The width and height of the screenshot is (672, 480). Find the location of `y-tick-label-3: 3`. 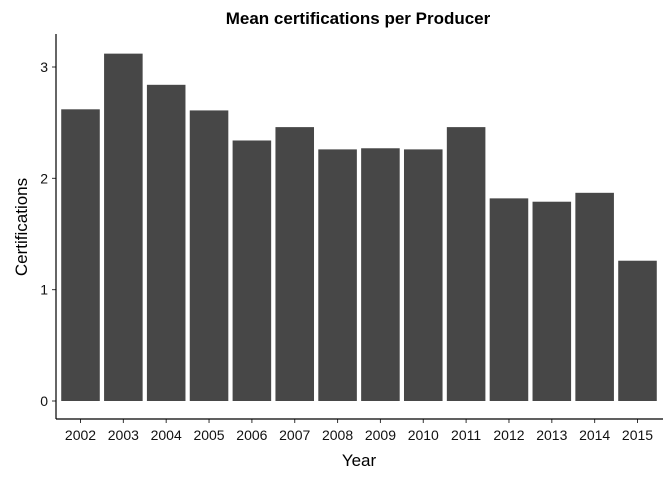

y-tick-label-3: 3 is located at coordinates (44, 67).